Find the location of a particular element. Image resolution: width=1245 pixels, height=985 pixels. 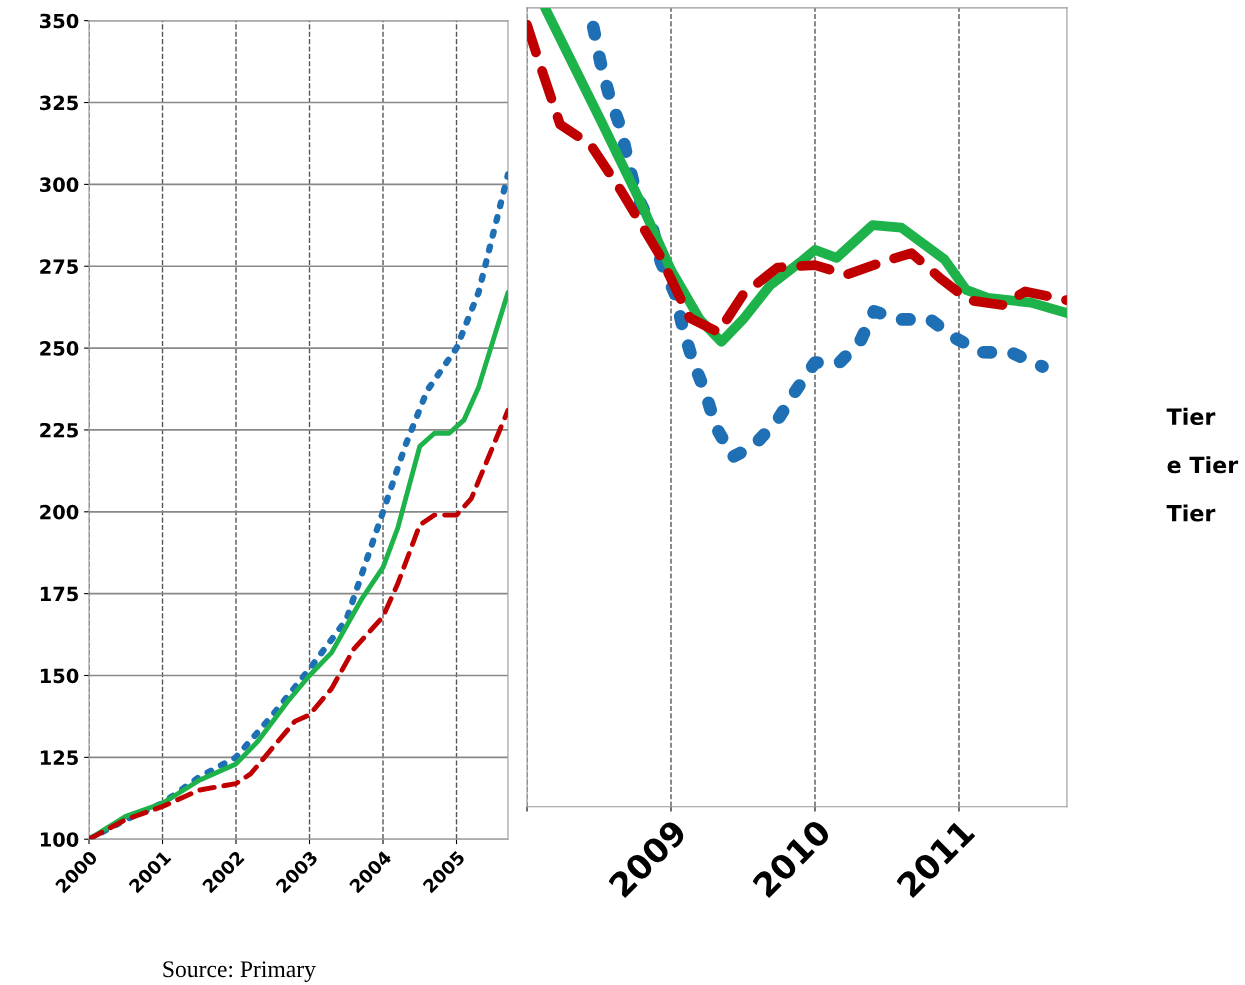

y-tick-label: 175 is located at coordinates (59, 594).